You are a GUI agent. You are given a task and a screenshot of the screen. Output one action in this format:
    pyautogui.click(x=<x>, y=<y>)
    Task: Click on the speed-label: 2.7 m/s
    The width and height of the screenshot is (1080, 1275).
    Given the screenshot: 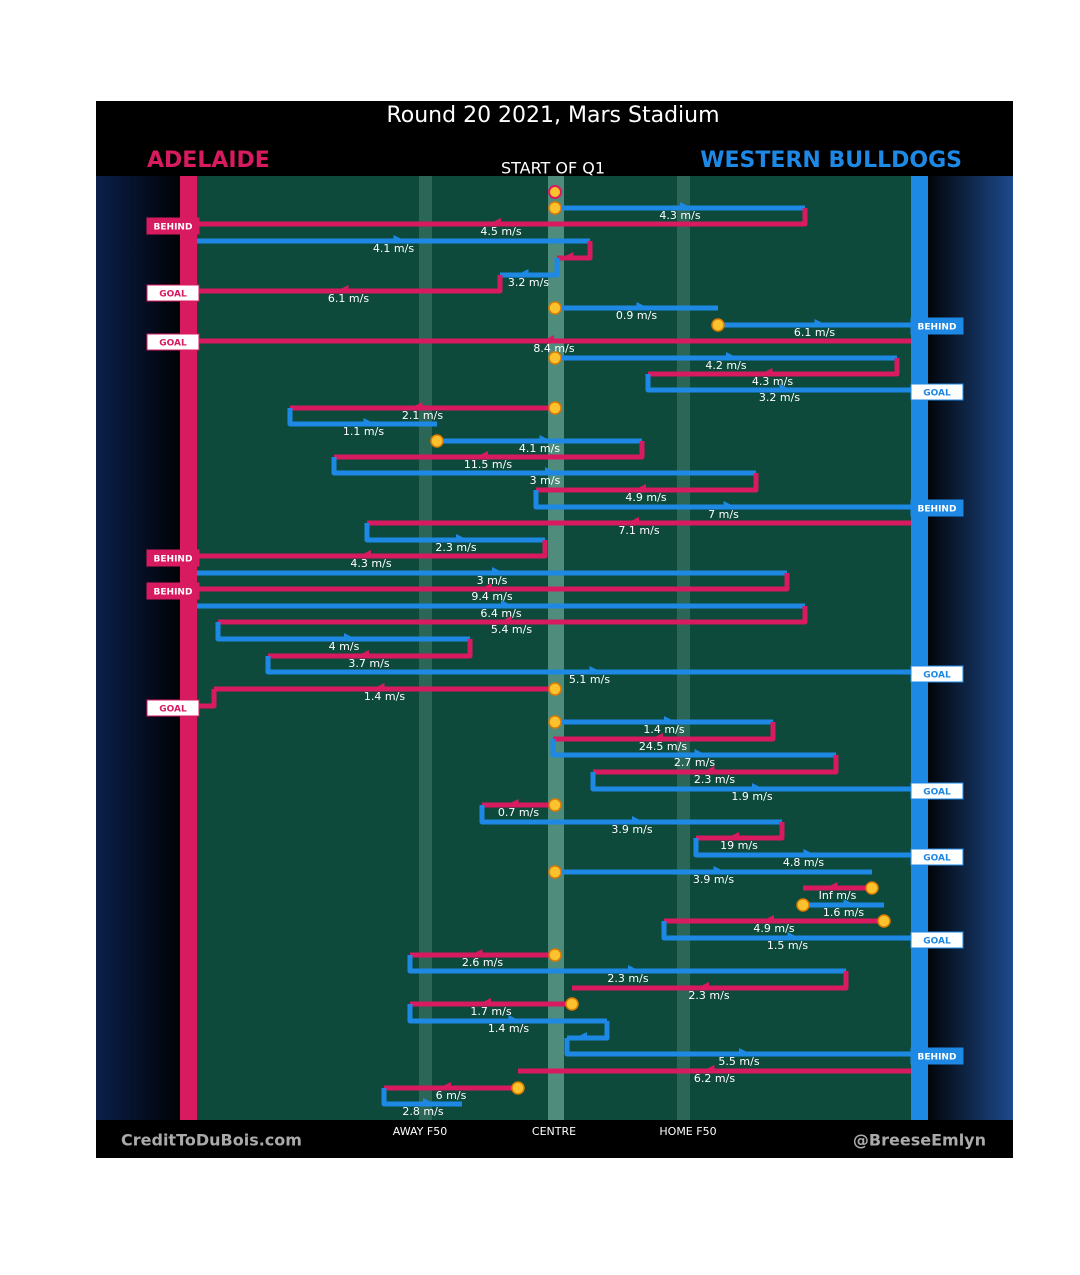 What is the action you would take?
    pyautogui.click(x=694, y=762)
    